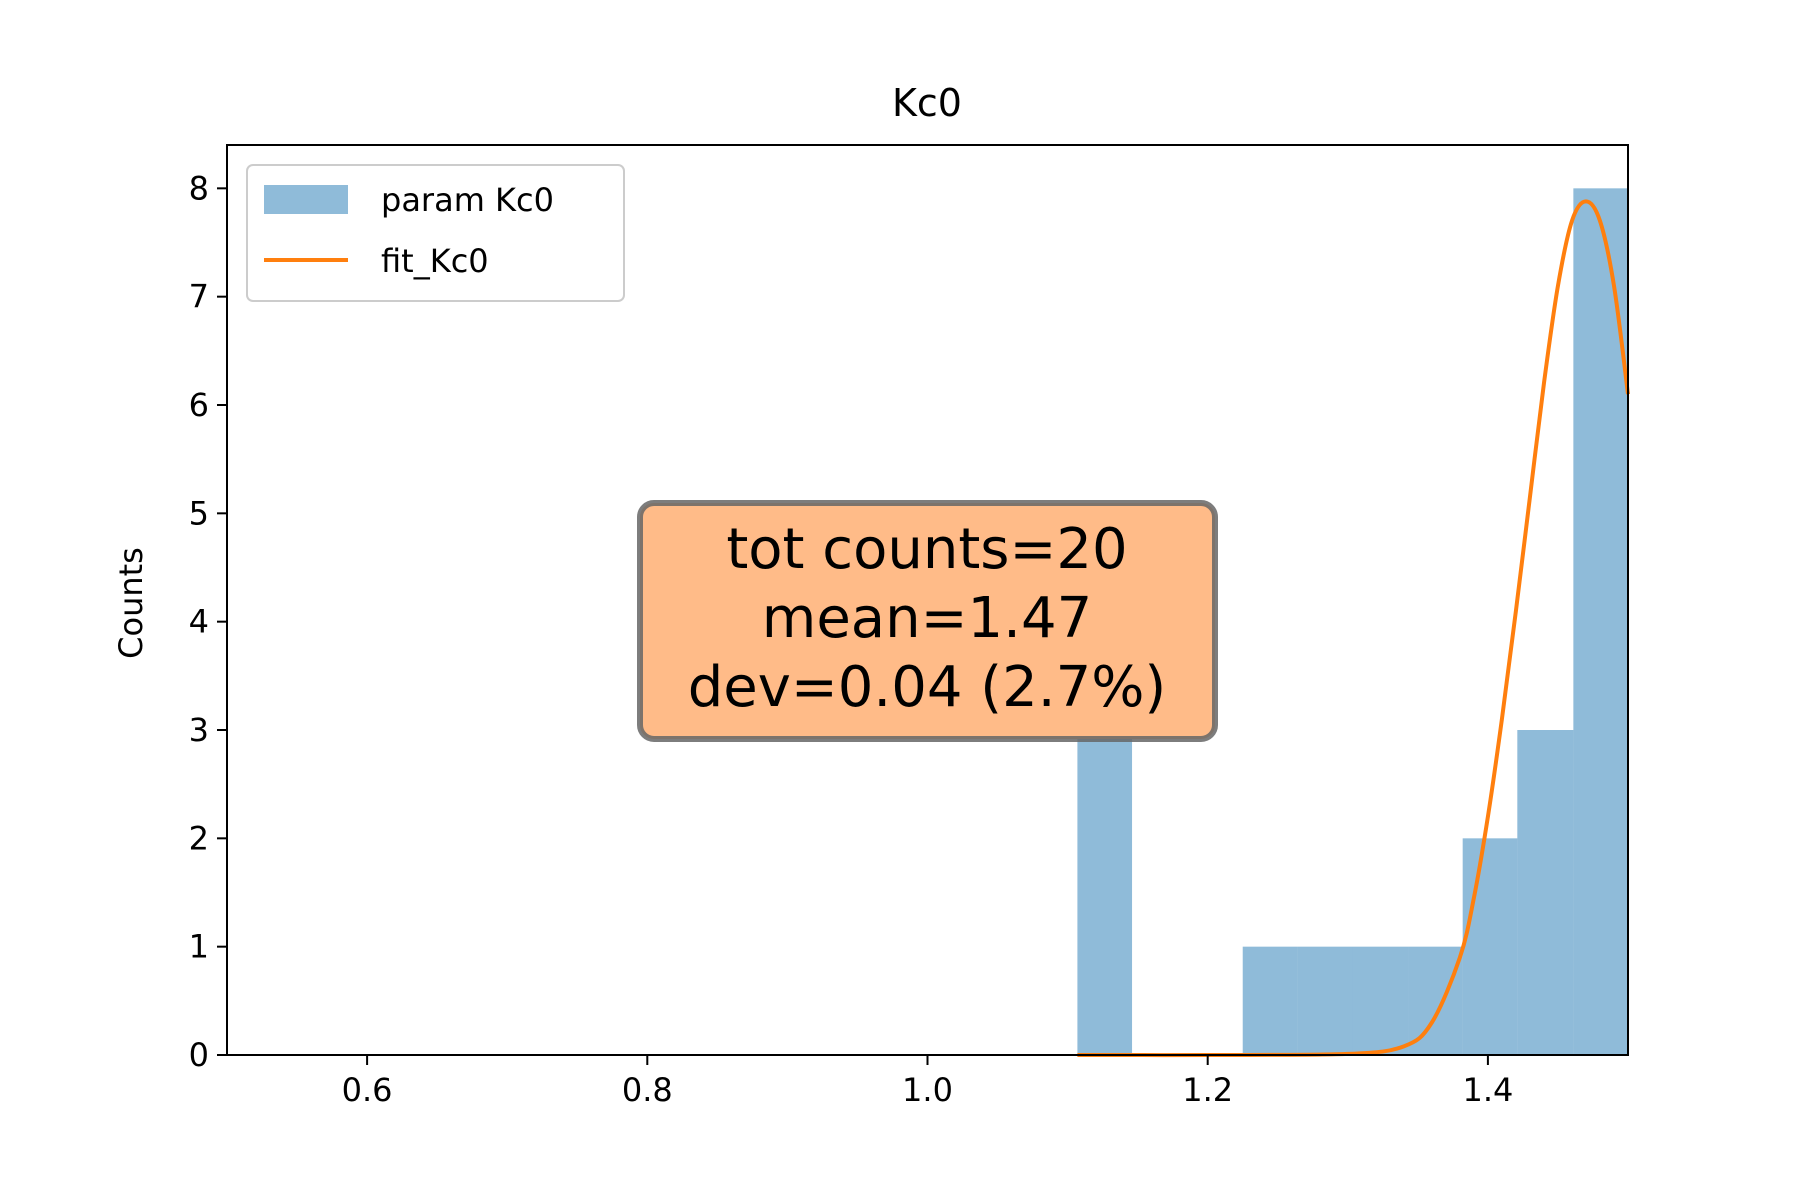 Image resolution: width=1800 pixels, height=1200 pixels. I want to click on stats-annotation-box, so click(927, 621).